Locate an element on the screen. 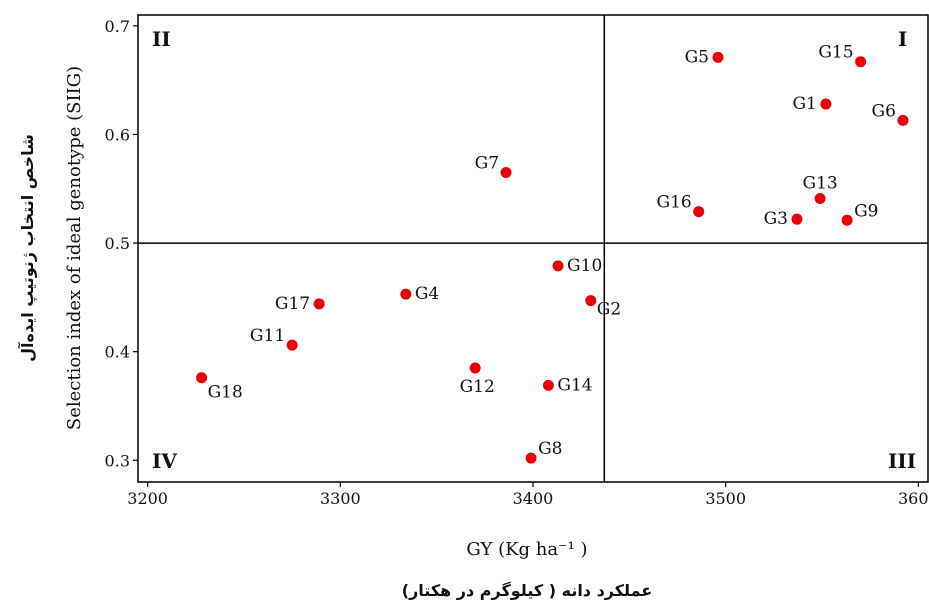 This screenshot has height=608, width=929. data-point-g17 is located at coordinates (319, 304).